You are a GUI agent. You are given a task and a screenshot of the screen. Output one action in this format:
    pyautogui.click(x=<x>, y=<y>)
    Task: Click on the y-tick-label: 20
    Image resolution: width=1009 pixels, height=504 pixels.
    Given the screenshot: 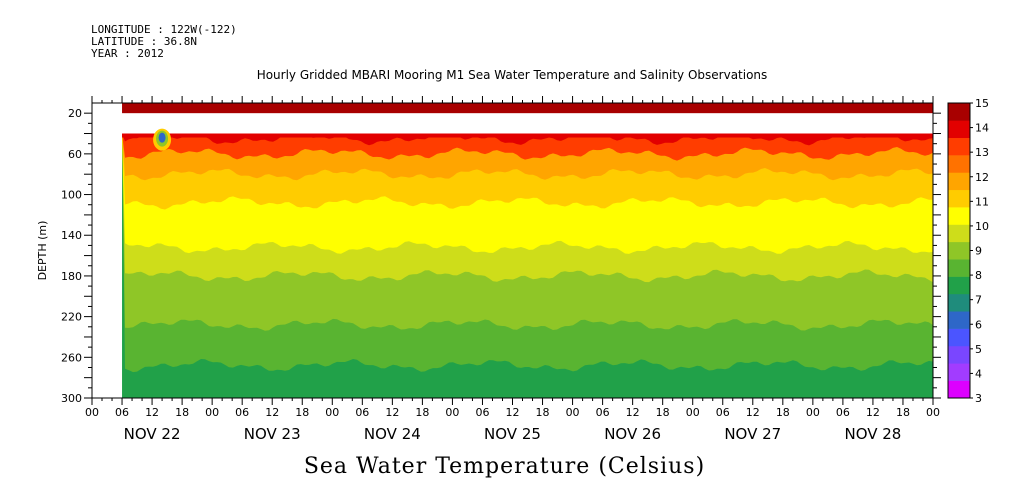 What is the action you would take?
    pyautogui.click(x=75, y=113)
    